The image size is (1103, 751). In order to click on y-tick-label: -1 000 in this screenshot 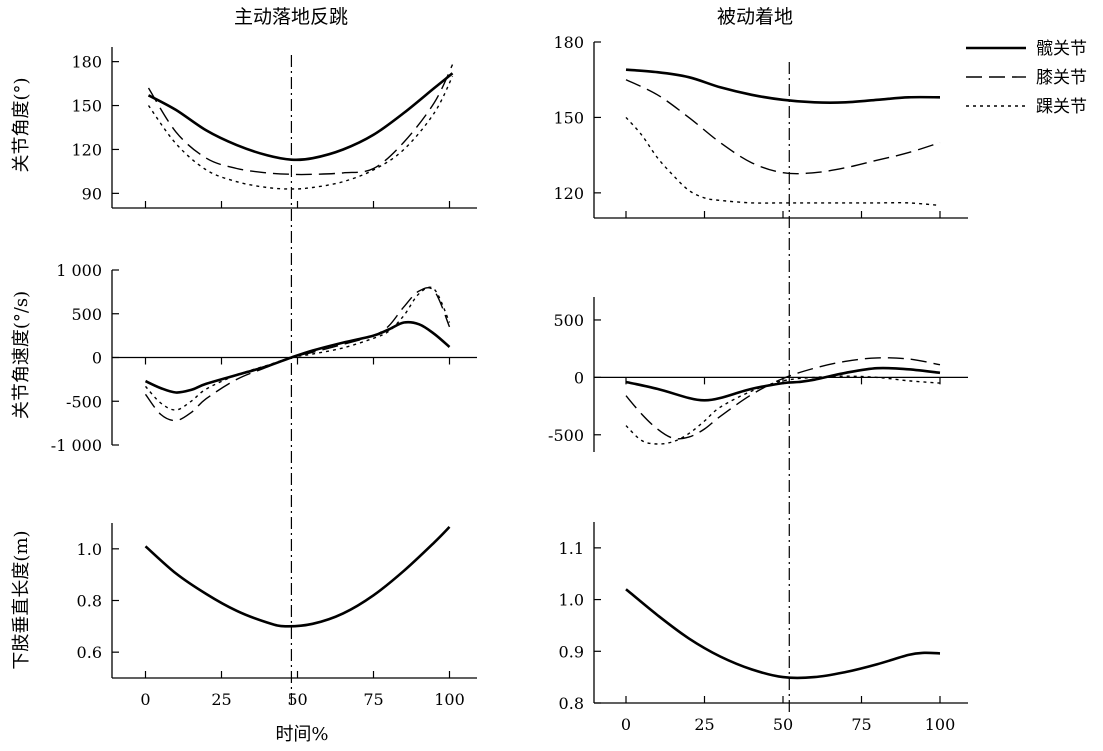, I will do `click(76, 445)`.